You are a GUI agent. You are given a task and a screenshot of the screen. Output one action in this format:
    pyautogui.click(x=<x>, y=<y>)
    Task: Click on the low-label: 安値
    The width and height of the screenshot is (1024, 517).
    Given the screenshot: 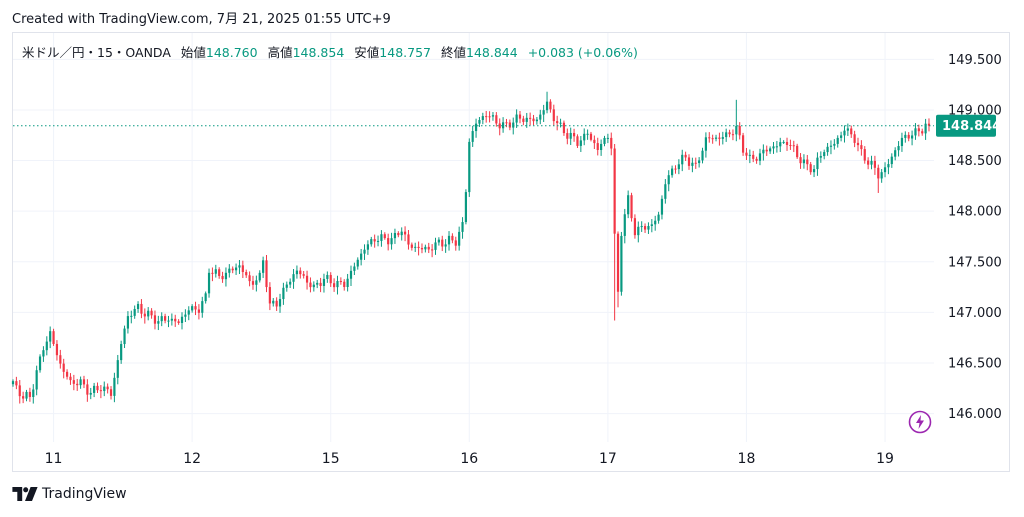 What is the action you would take?
    pyautogui.click(x=367, y=52)
    